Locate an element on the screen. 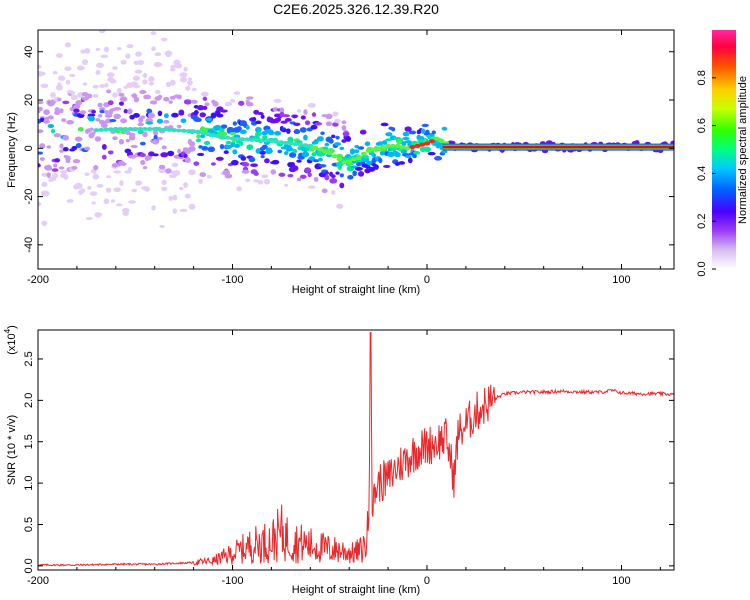 The image size is (750, 600). spectrogram-x-tick-label: -200 is located at coordinates (38, 280).